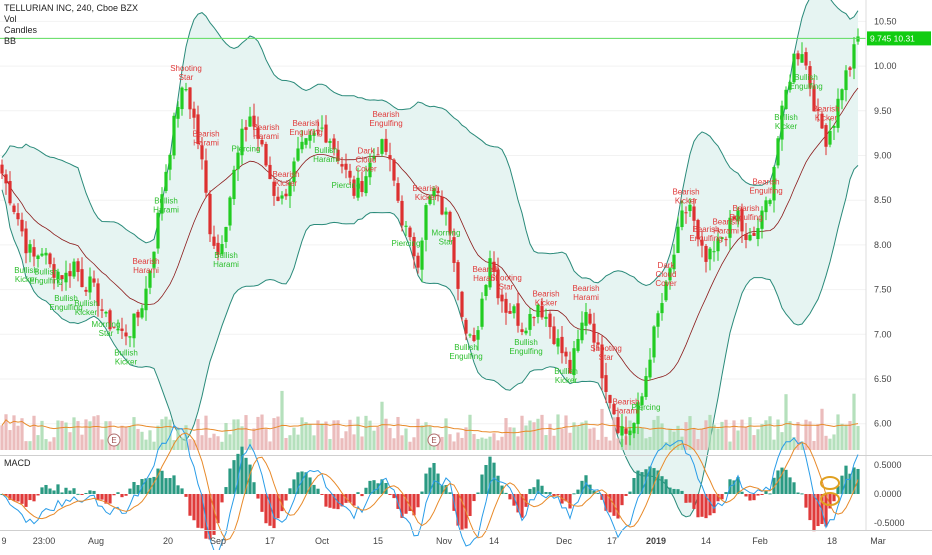 The image size is (932, 555). Describe the element at coordinates (322, 541) in the screenshot. I see `time-tick-label: Oct` at that location.